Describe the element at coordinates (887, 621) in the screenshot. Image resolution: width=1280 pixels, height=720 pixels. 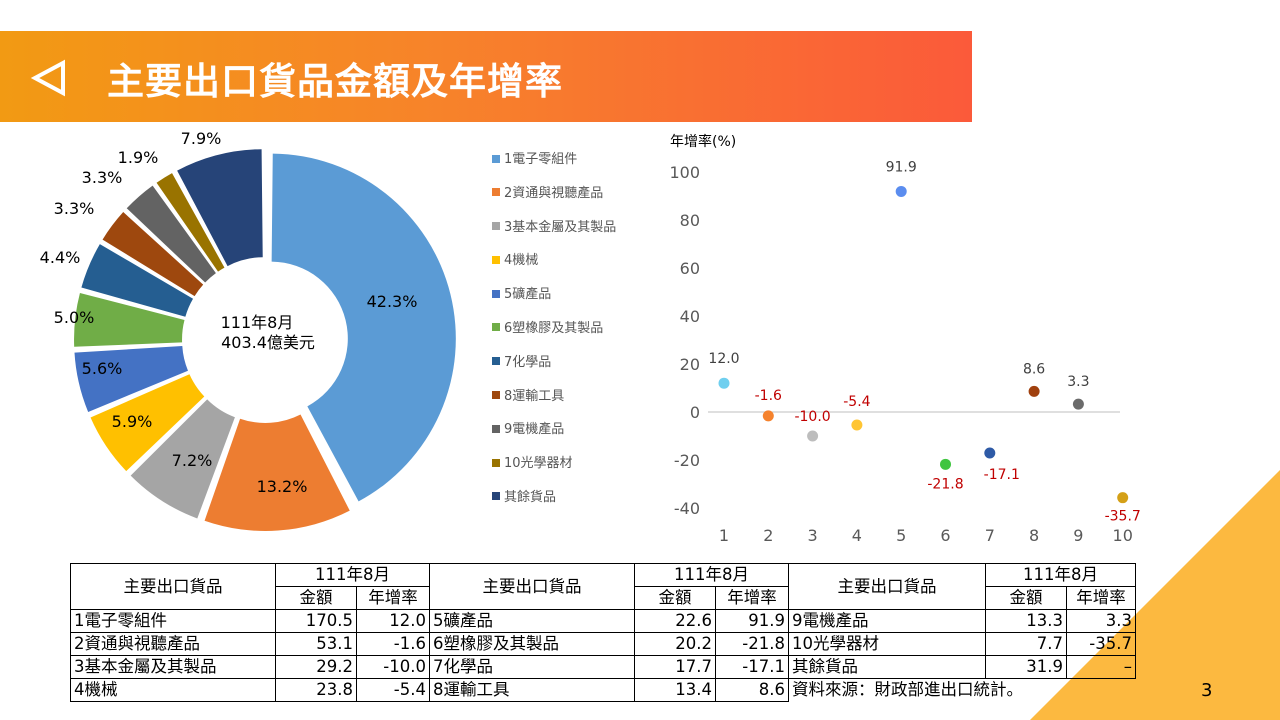
I see `table-cell-item: 9電機產品` at that location.